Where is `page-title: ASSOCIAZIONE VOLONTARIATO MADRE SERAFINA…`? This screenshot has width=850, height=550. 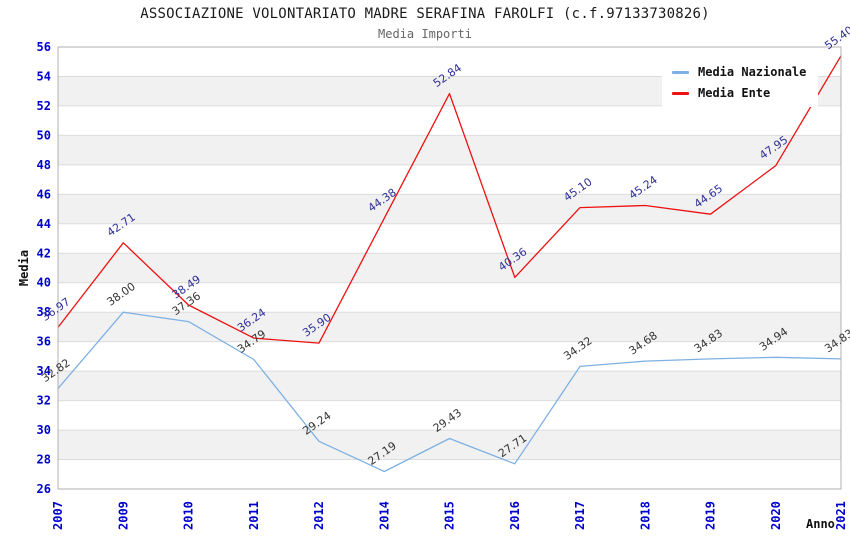 page-title: ASSOCIAZIONE VOLONTARIATO MADRE SERAFINA… is located at coordinates (425, 14).